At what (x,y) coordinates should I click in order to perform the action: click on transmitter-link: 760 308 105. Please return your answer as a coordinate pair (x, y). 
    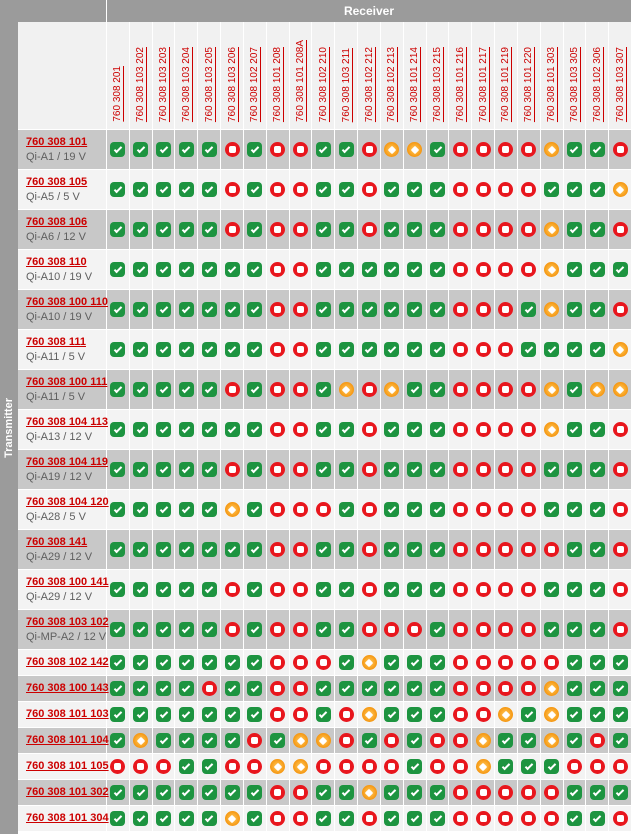
    Looking at the image, I should click on (57, 181).